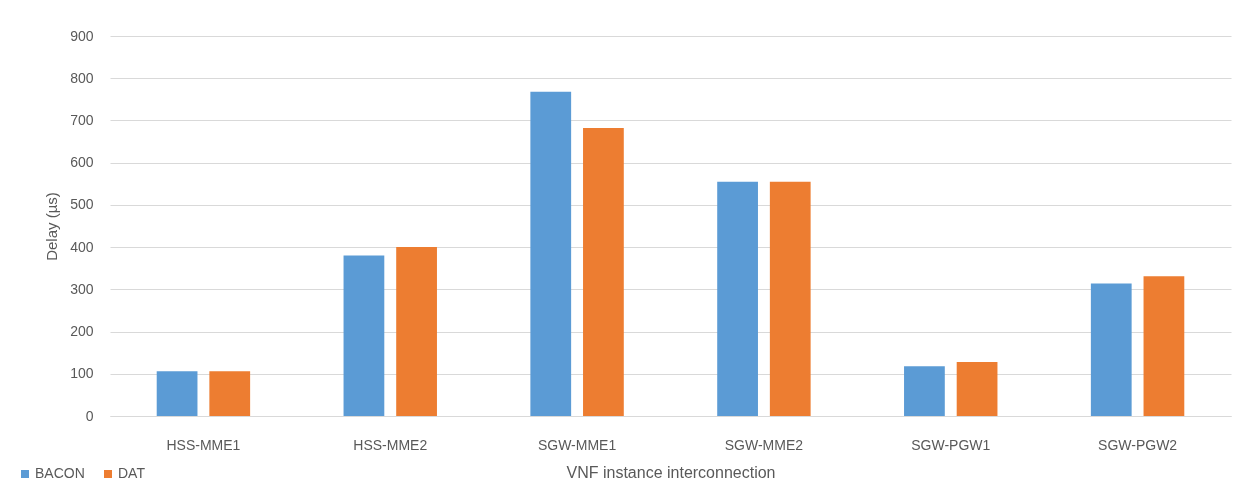 This screenshot has width=1250, height=495. I want to click on y-tick-label: 600, so click(82, 162).